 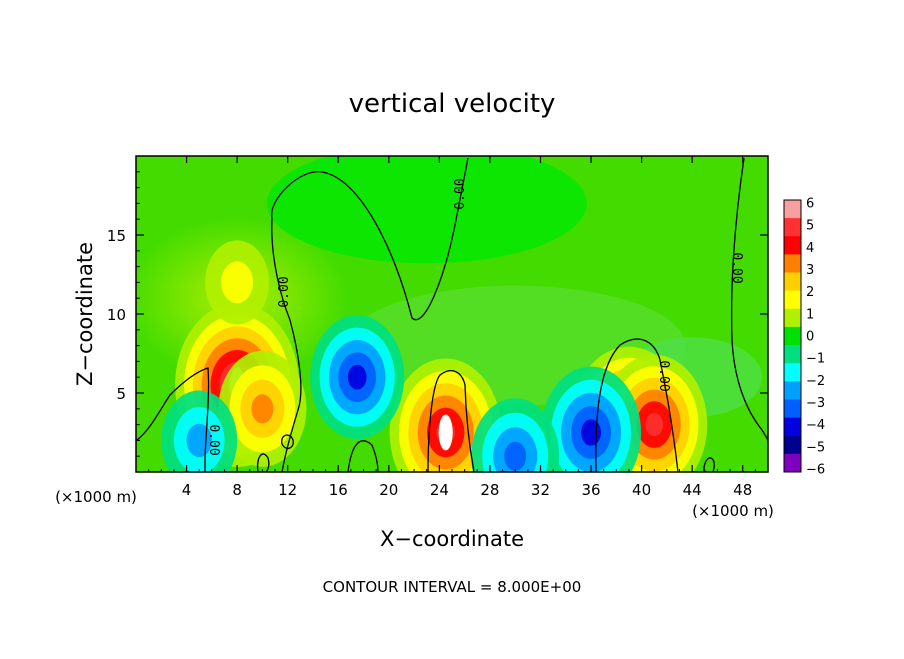 What do you see at coordinates (439, 490) in the screenshot?
I see `x-tick-label: 24` at bounding box center [439, 490].